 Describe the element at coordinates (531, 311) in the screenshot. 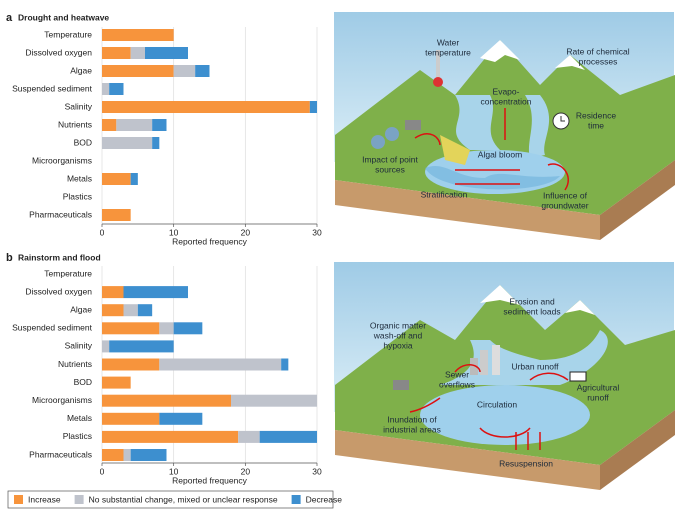

I see `diagram-label: sediment loads` at that location.